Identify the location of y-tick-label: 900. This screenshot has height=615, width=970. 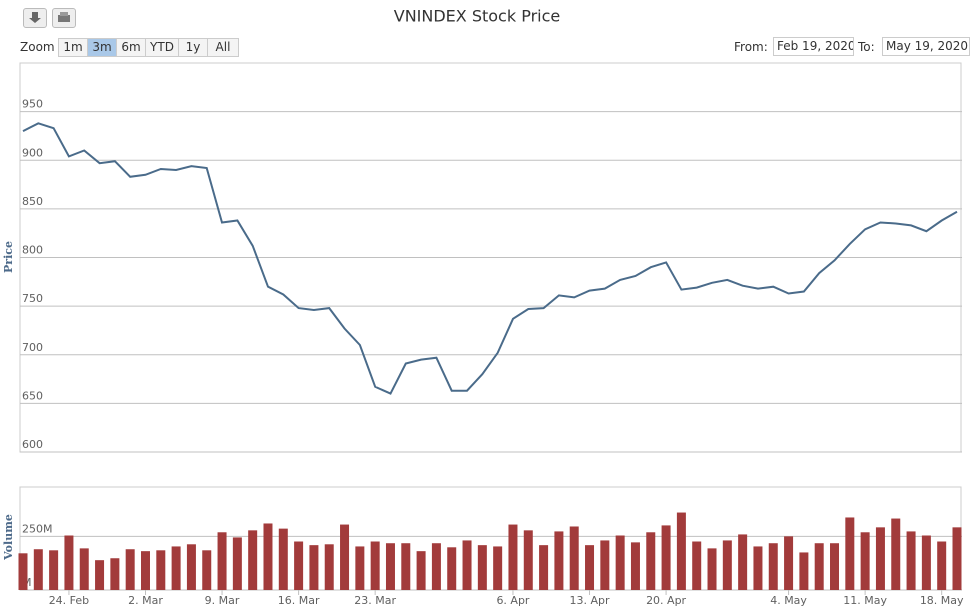
(32, 152).